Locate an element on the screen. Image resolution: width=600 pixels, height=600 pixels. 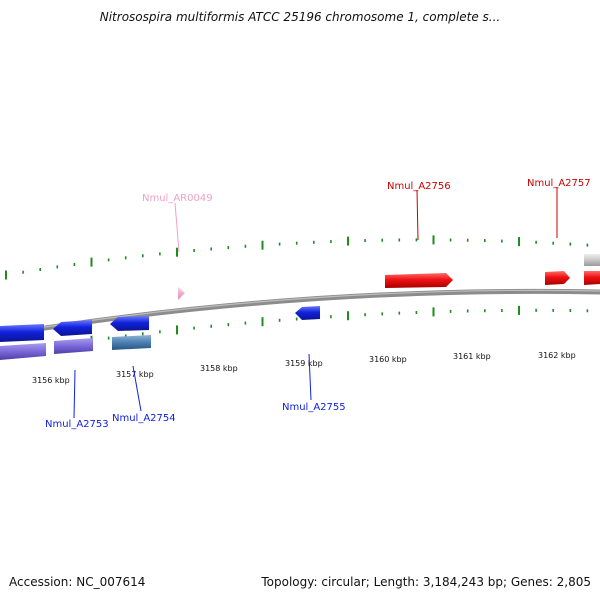
leader-line-a2754 is located at coordinates (137, 388).